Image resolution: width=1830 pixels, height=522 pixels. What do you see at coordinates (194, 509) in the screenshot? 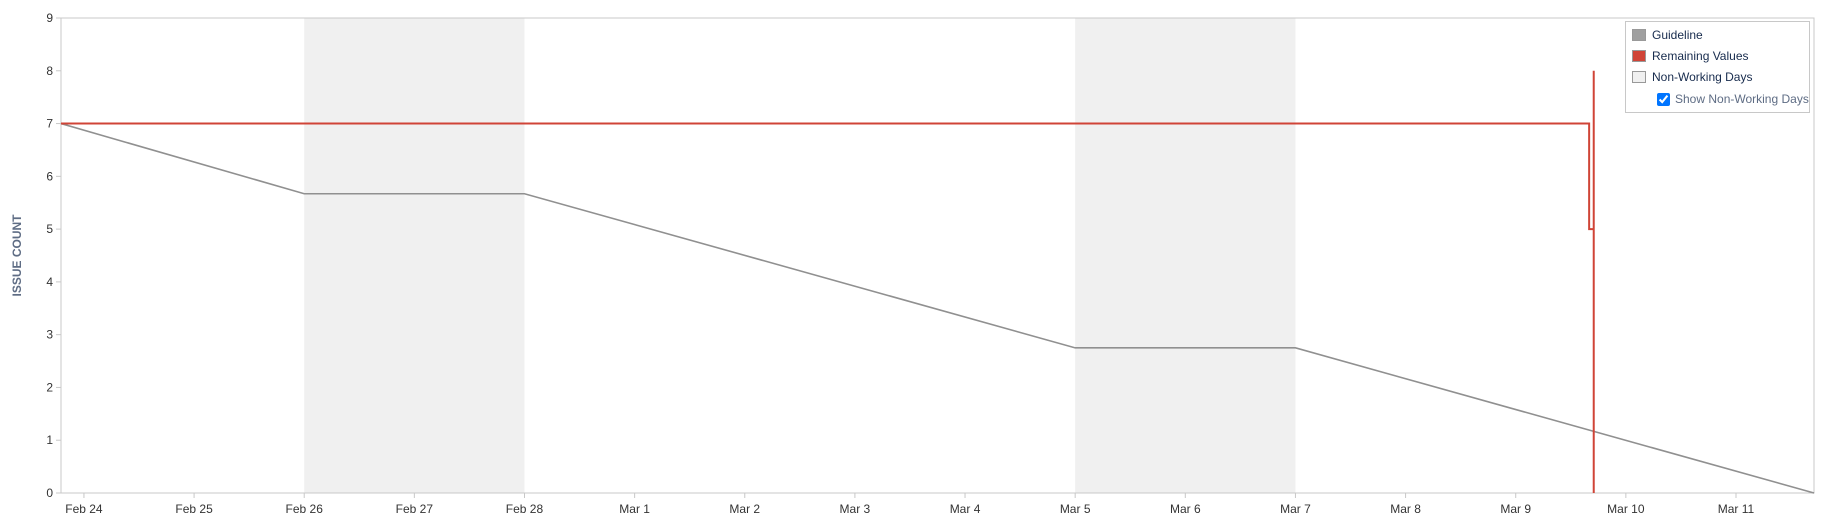
I see `x-tick-label: Feb 25` at bounding box center [194, 509].